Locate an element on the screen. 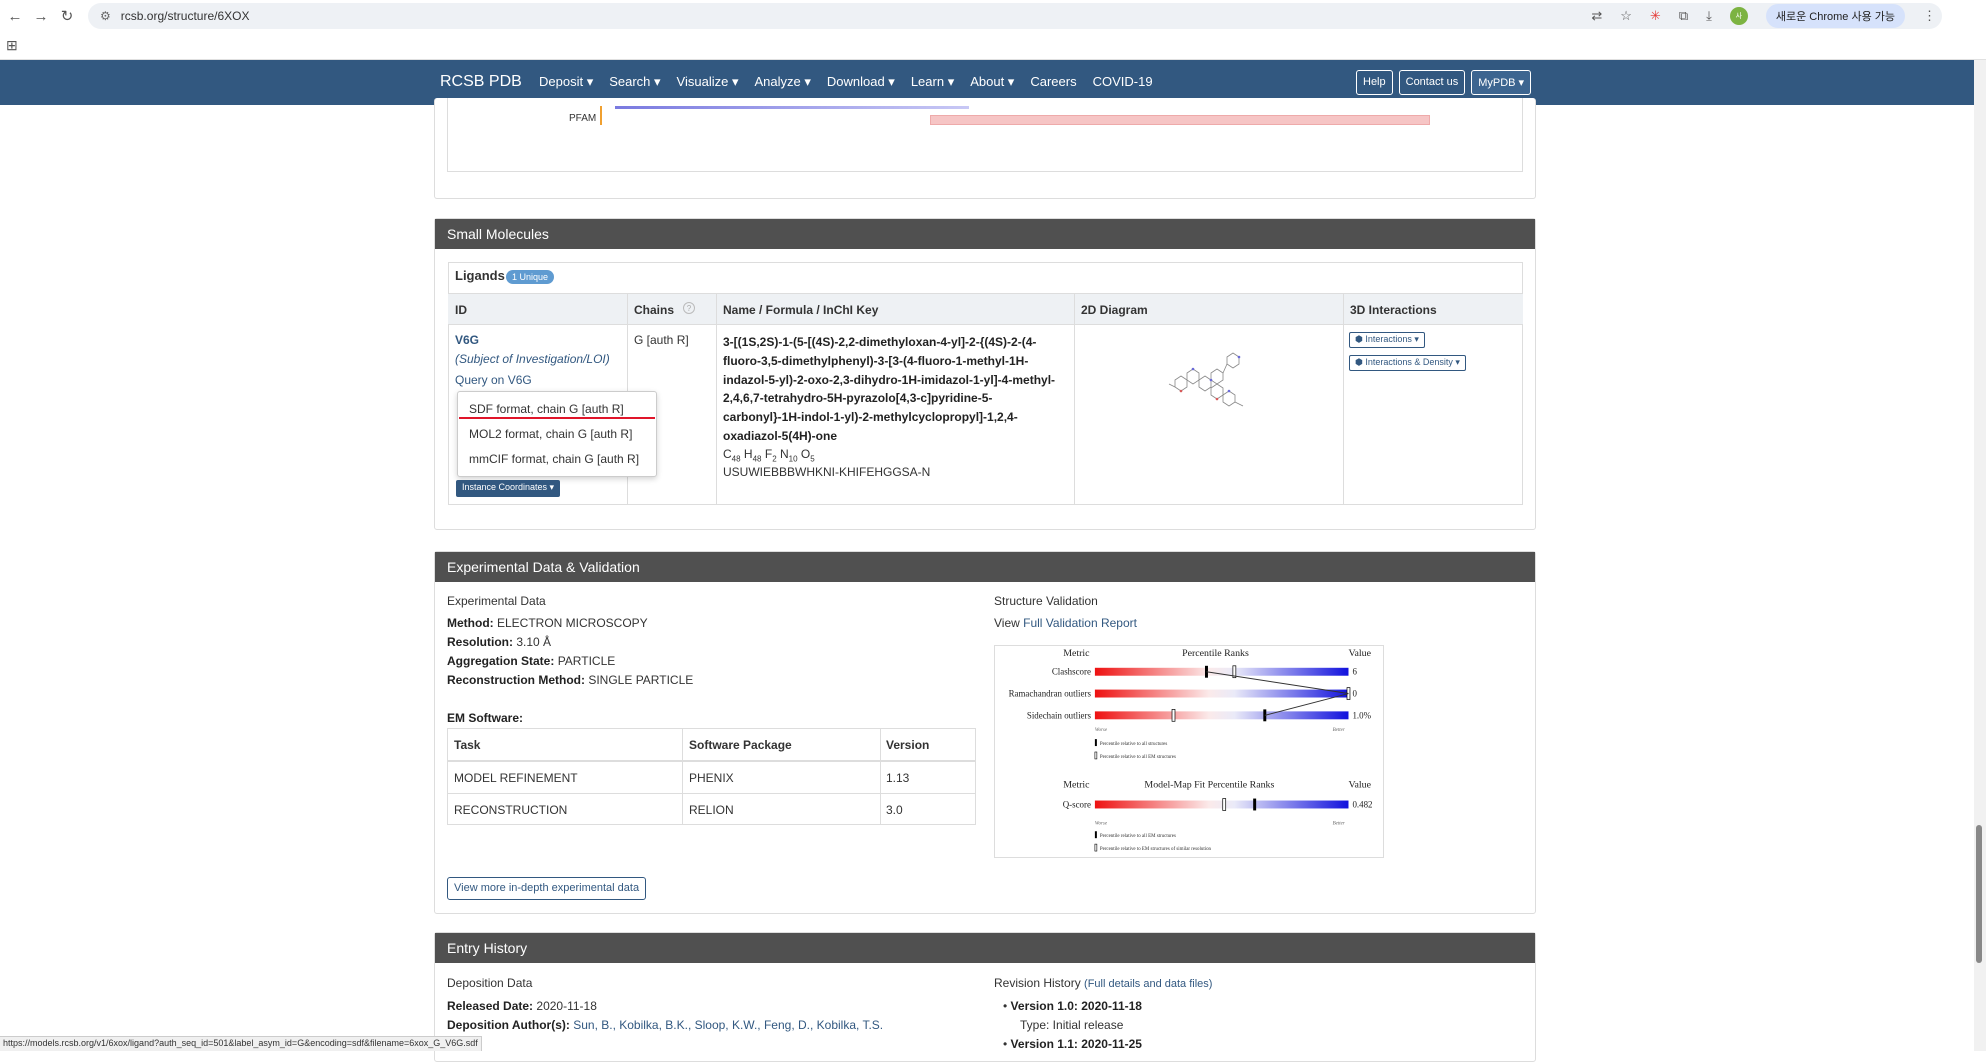  small-molecules-heading: Small Molecules is located at coordinates (985, 234).